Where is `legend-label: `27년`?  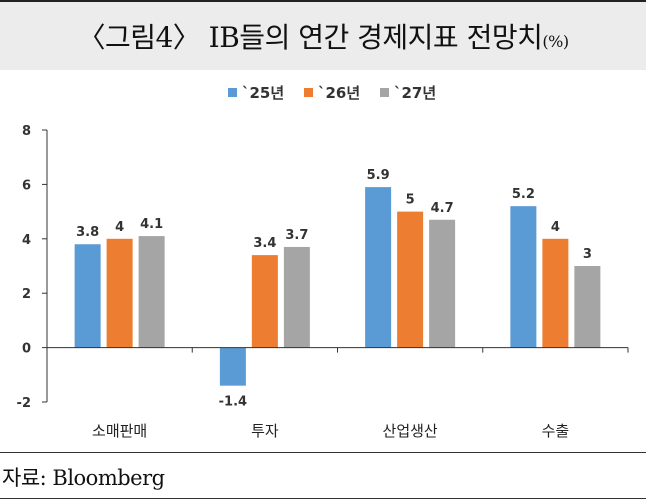 legend-label: `27년 is located at coordinates (415, 93).